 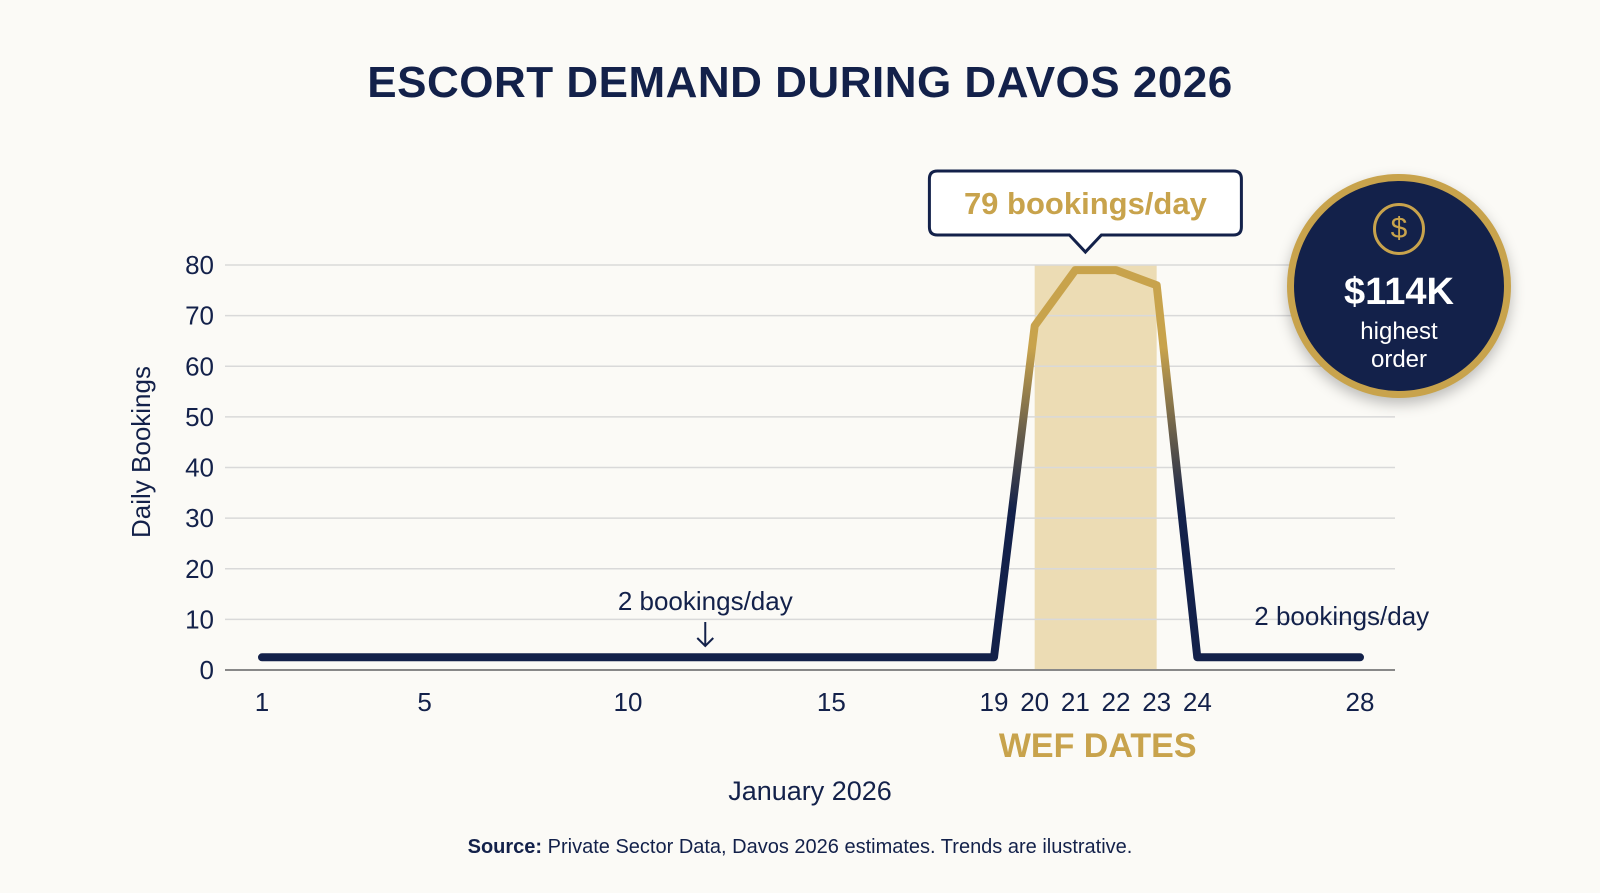 I want to click on x-tick-label: 1, so click(x=262, y=702).